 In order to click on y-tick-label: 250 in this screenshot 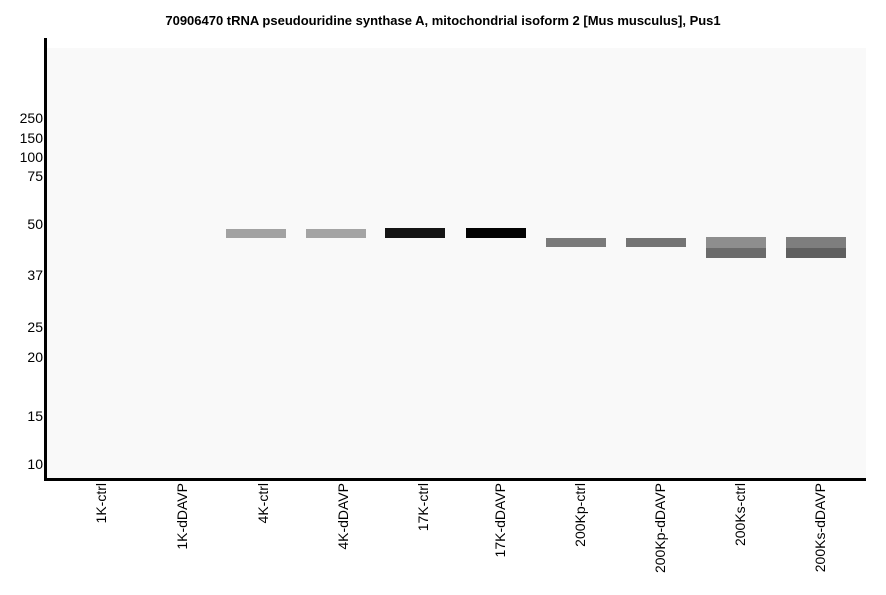, I will do `click(31, 118)`.